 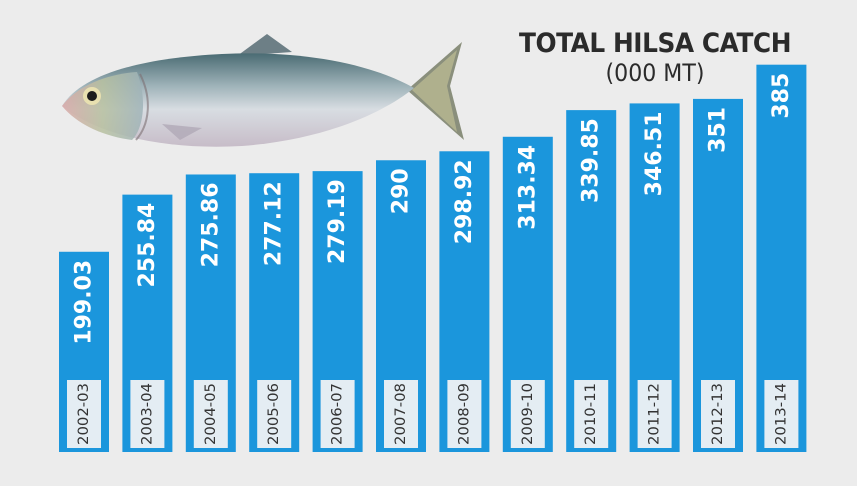 I want to click on category-label: 2006-07, so click(x=338, y=414).